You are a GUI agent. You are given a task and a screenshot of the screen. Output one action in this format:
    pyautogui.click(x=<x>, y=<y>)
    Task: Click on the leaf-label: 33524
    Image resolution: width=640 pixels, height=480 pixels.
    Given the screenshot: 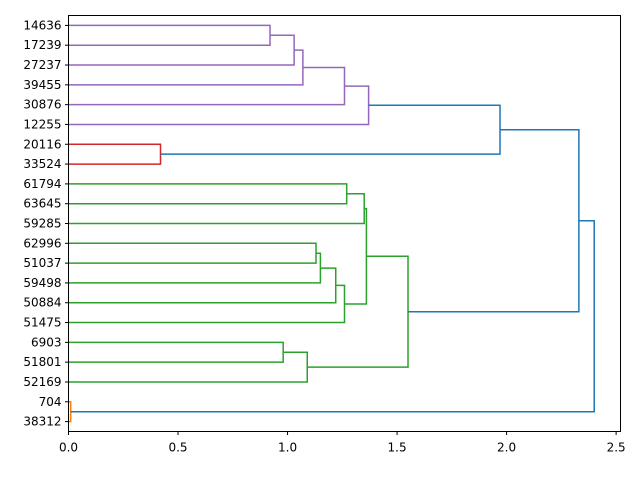 What is the action you would take?
    pyautogui.click(x=42, y=164)
    